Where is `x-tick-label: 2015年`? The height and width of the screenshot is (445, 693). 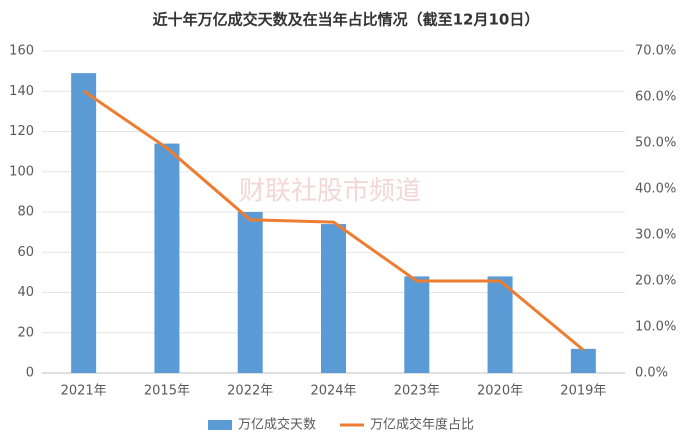 x-tick-label: 2015年 is located at coordinates (167, 391).